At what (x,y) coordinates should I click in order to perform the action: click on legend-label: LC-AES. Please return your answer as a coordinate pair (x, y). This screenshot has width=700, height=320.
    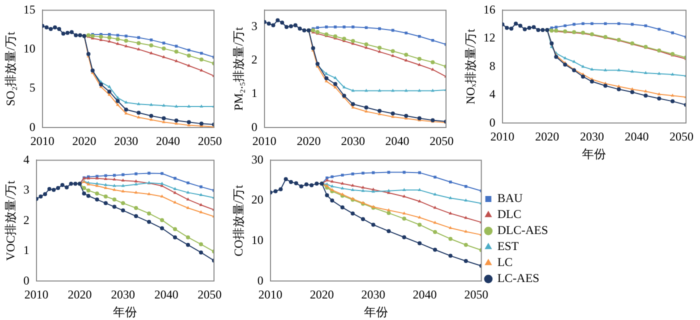
    Looking at the image, I should click on (518, 278).